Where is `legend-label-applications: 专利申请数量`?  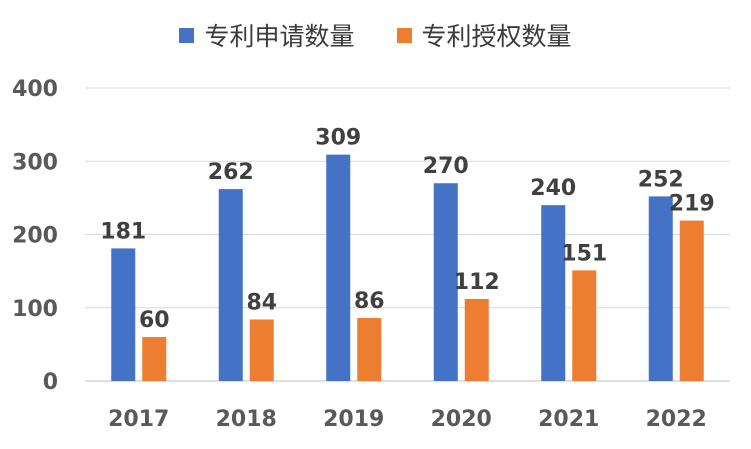
legend-label-applications: 专利申请数量 is located at coordinates (279, 36).